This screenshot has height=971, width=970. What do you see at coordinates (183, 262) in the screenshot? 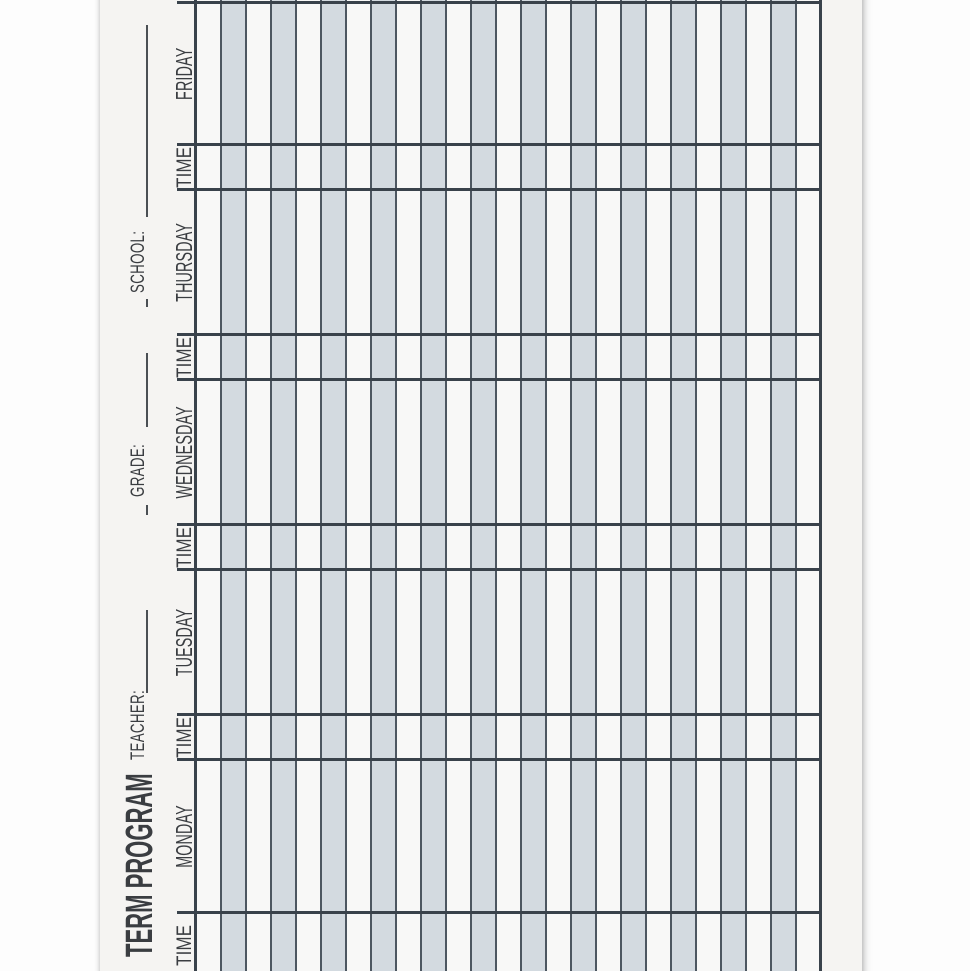
I see `column-header-thursday: THURSDAY` at bounding box center [183, 262].